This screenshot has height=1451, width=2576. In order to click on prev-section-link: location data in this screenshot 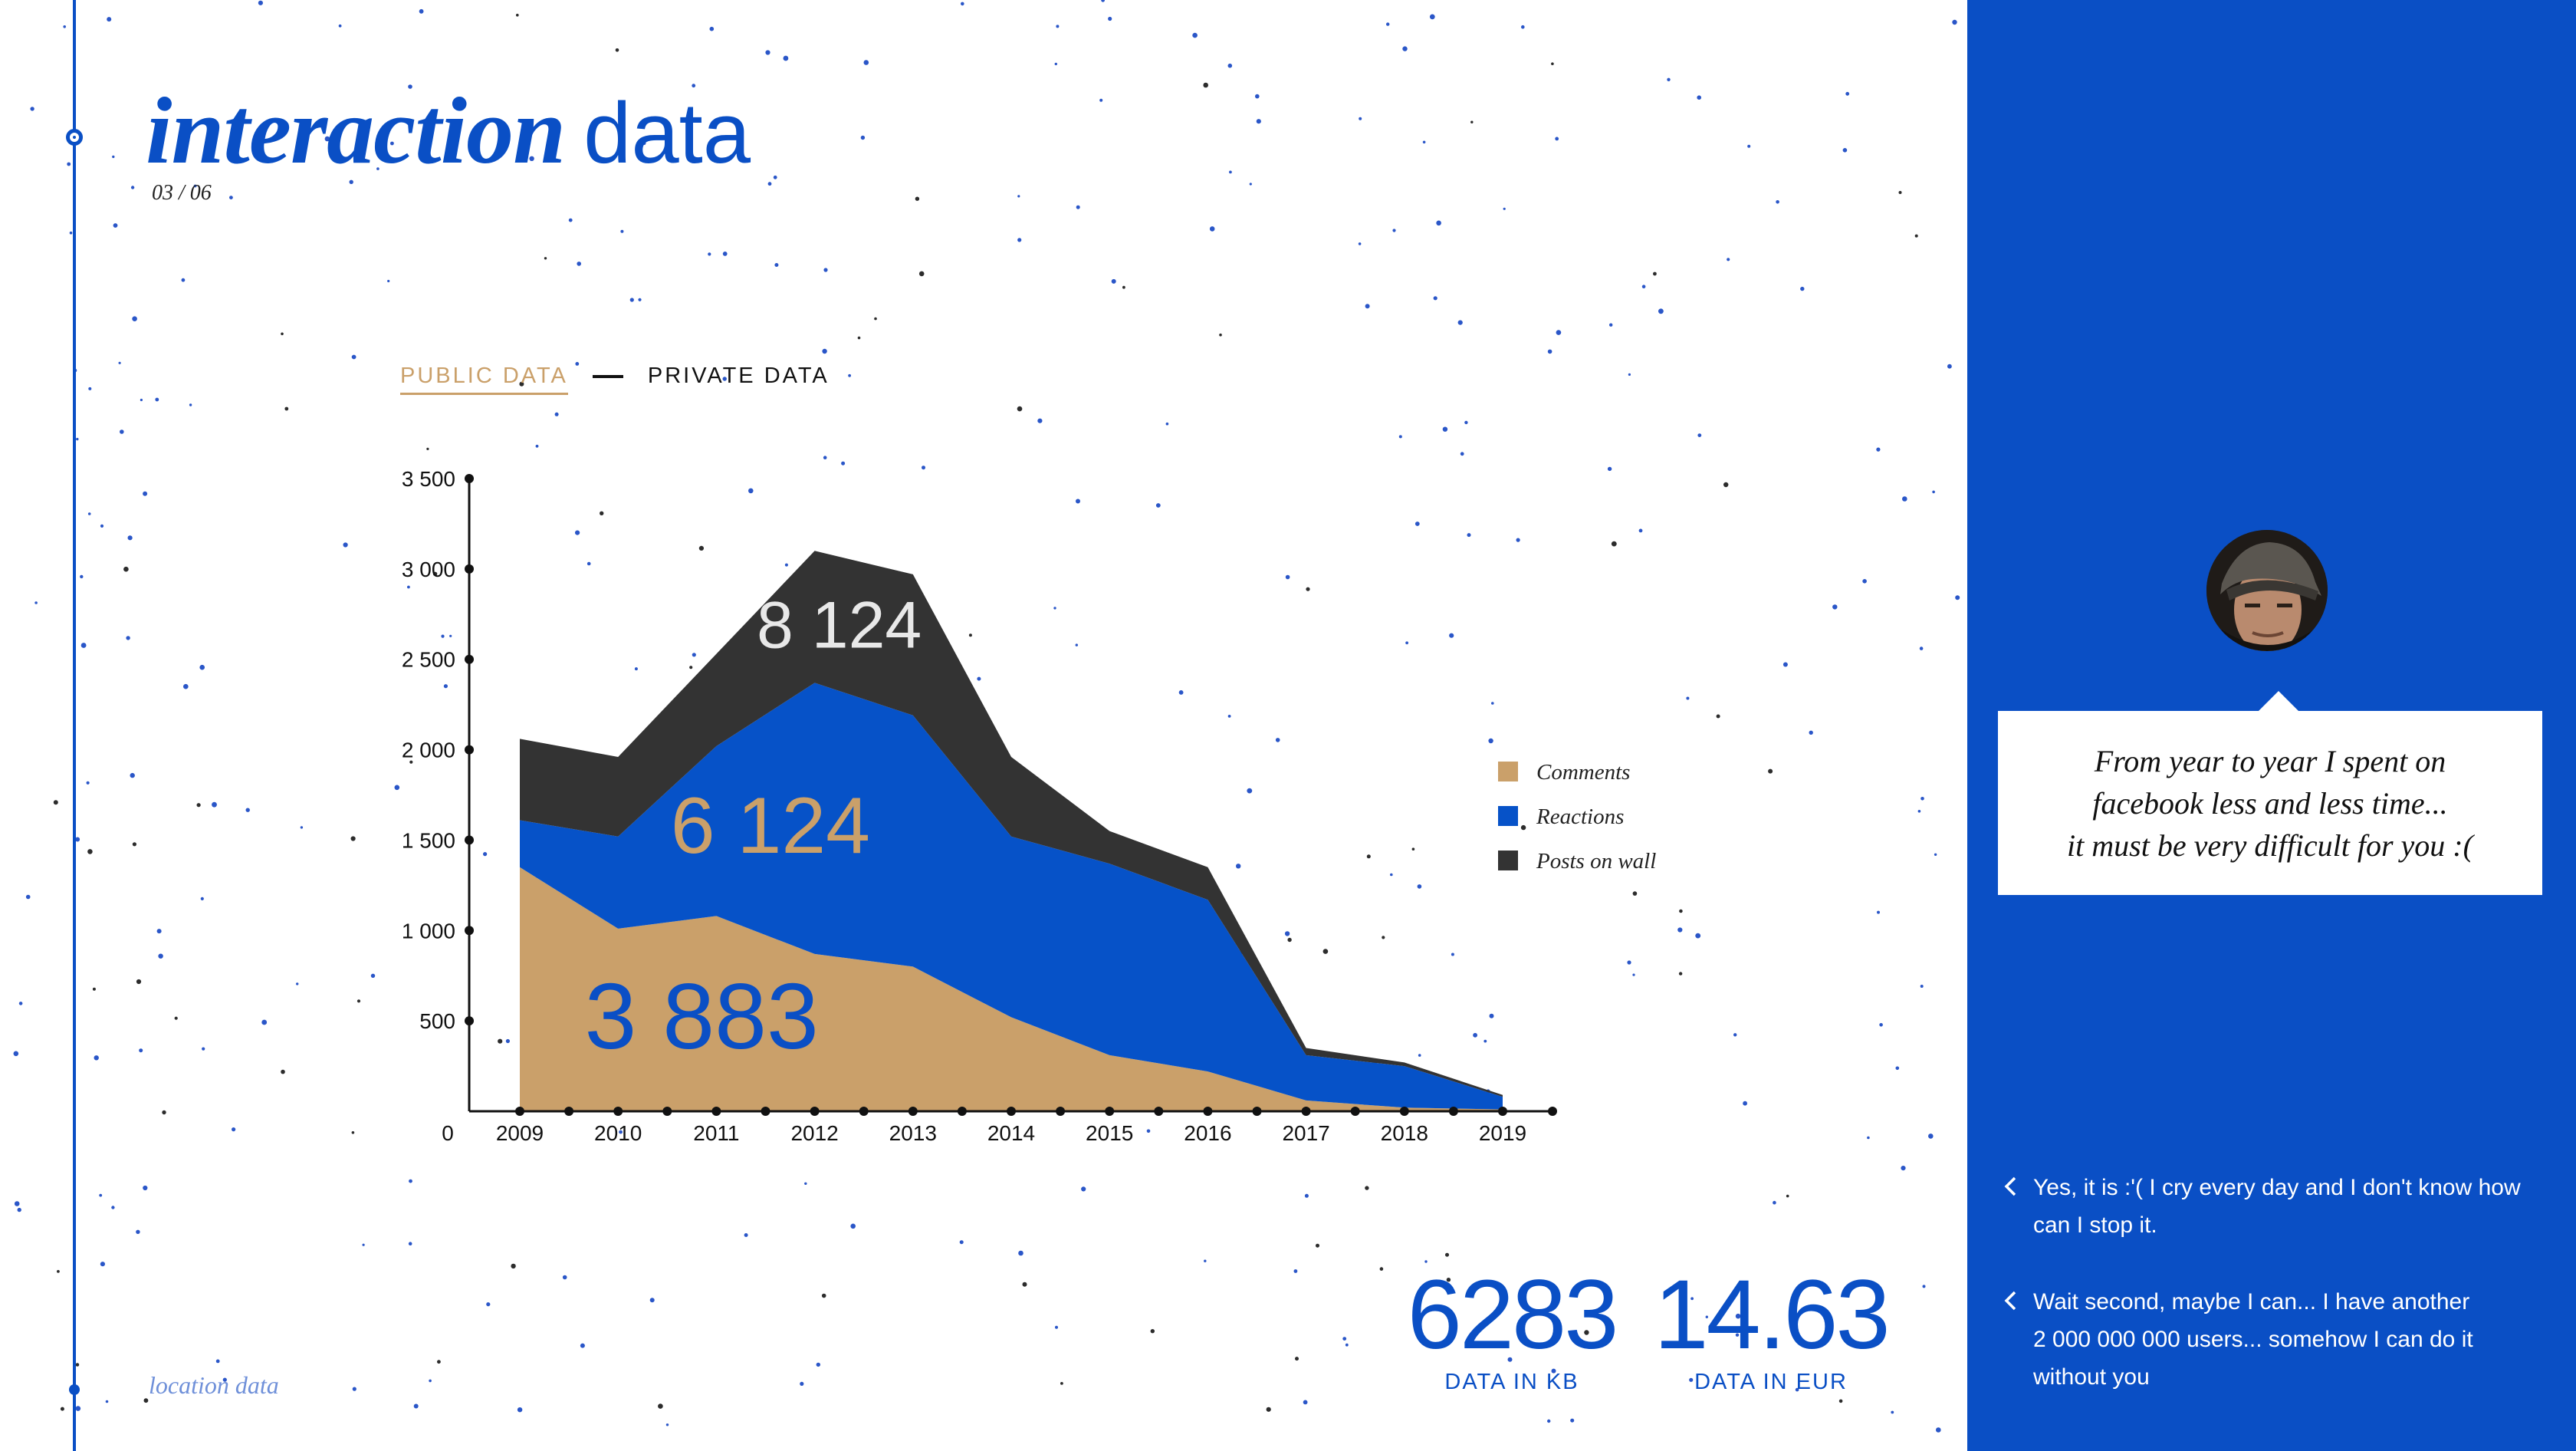, I will do `click(214, 1385)`.